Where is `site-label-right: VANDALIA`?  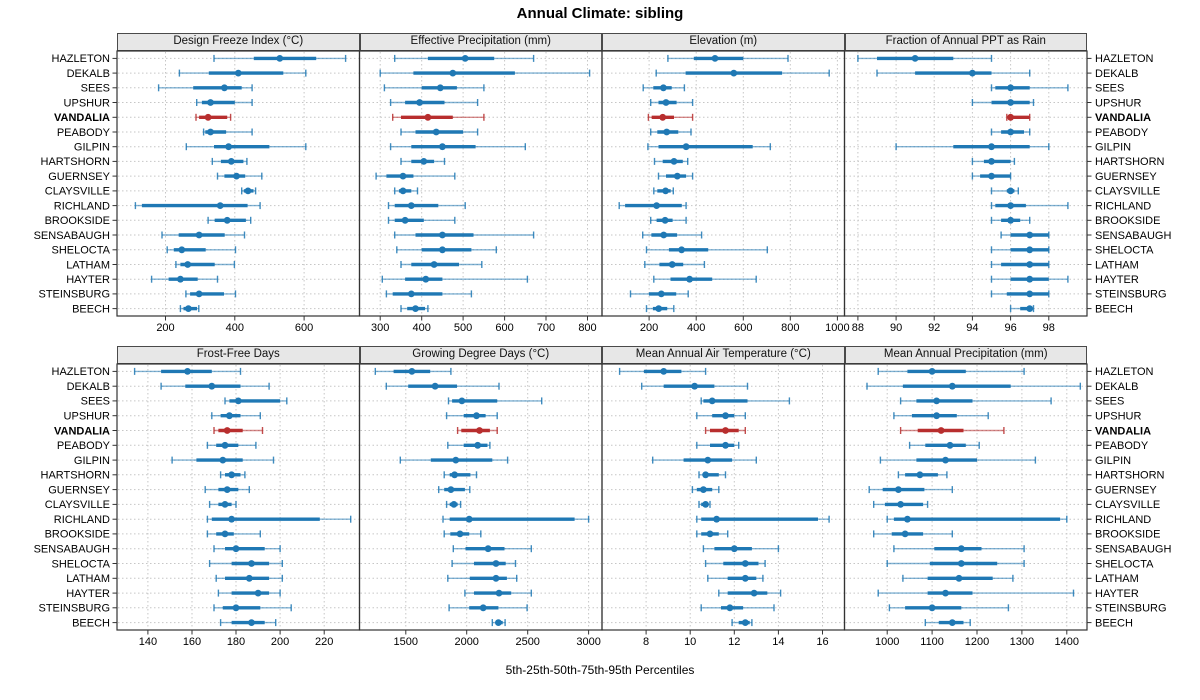 site-label-right: VANDALIA is located at coordinates (1123, 118).